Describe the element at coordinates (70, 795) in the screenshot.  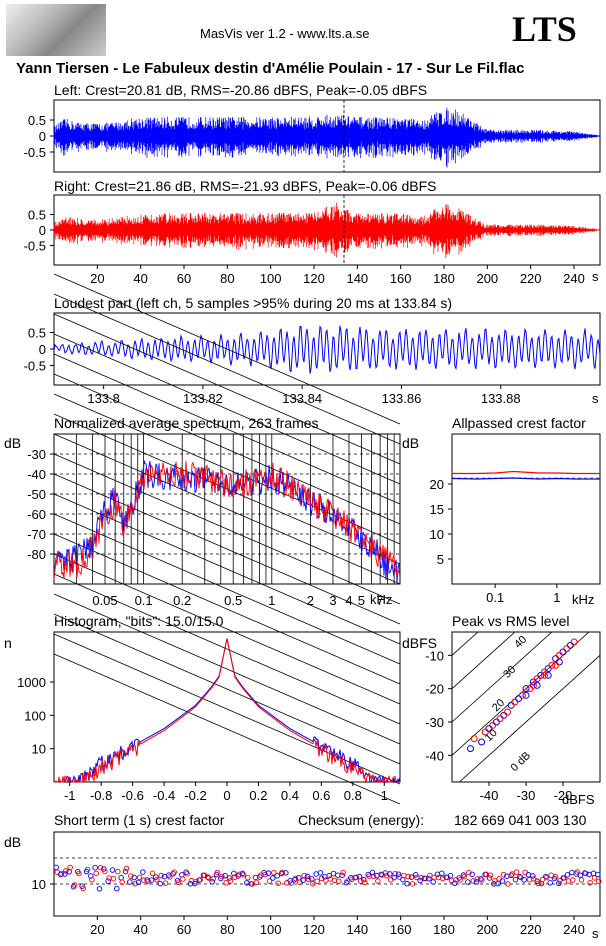
I see `histogram-xtick-label: -1` at that location.